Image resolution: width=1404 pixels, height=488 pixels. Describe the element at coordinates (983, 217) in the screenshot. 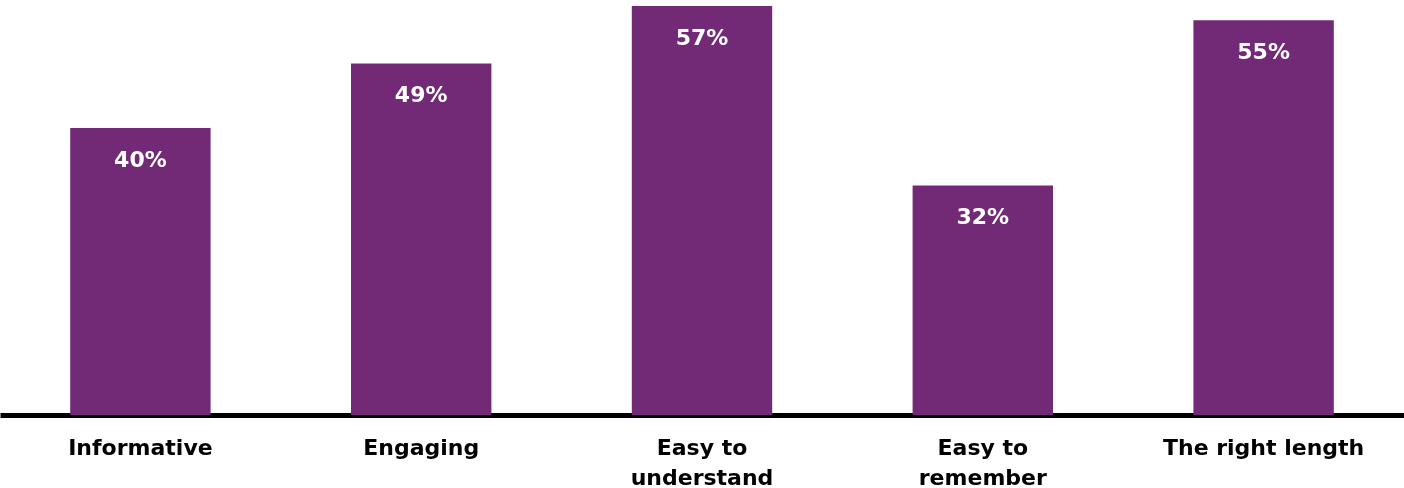

I see `data-label: 32%` at that location.